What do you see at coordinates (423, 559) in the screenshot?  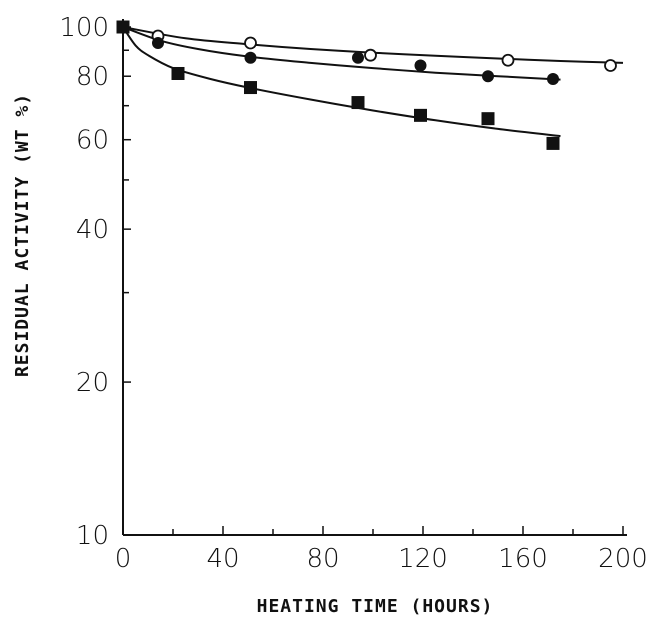 I see `x-tick-label: 120` at bounding box center [423, 559].